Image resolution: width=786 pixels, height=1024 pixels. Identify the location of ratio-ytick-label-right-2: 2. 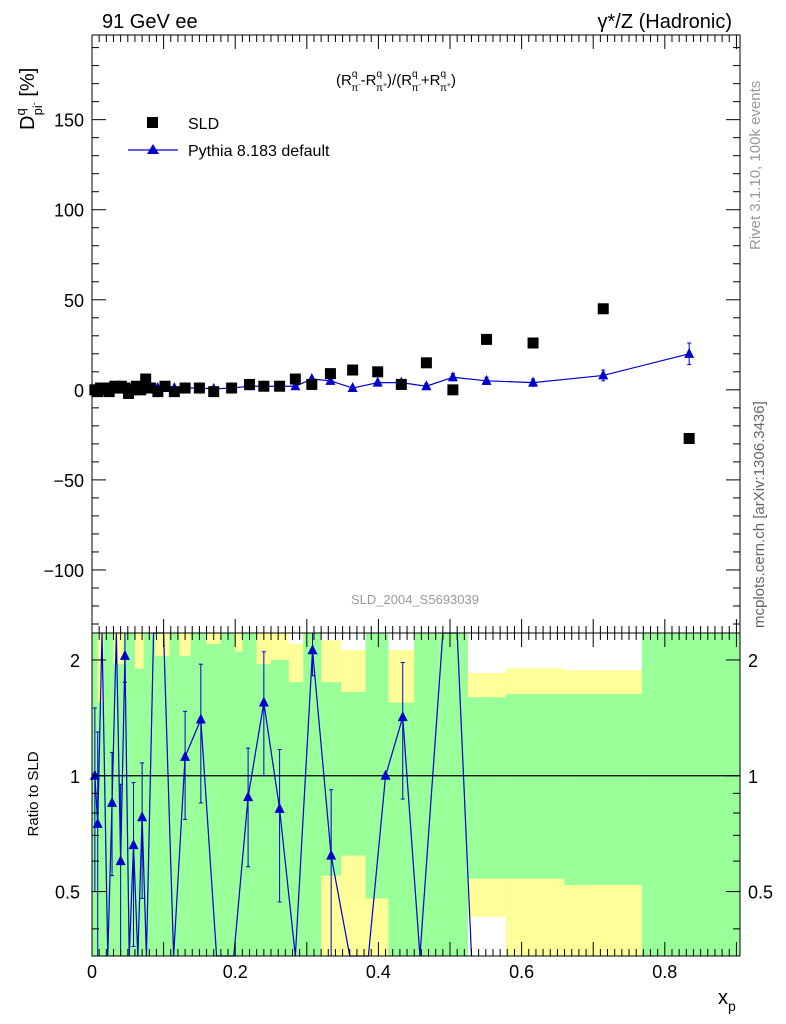
(753, 661).